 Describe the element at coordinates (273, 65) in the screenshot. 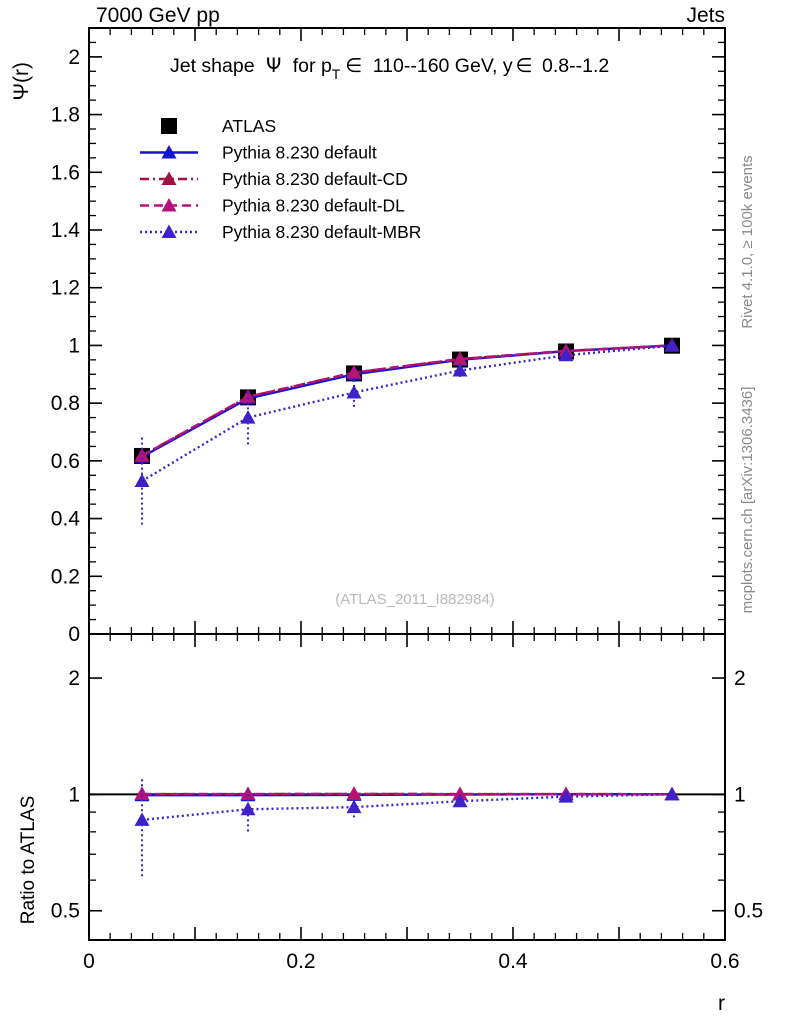

I see `title-psi-symbol: Ψ` at that location.